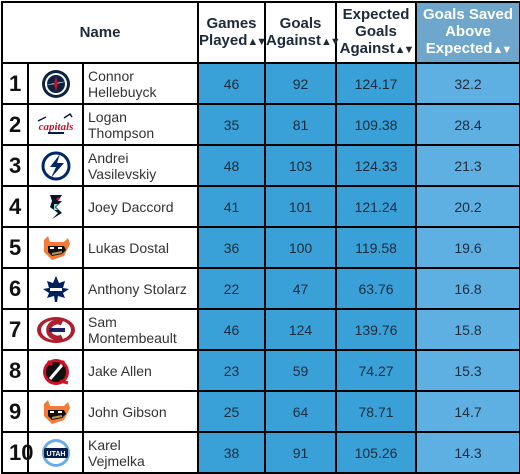 Image resolution: width=520 pixels, height=474 pixels. Describe the element at coordinates (128, 247) in the screenshot. I see `player-name-part: Lukas Dostal` at that location.